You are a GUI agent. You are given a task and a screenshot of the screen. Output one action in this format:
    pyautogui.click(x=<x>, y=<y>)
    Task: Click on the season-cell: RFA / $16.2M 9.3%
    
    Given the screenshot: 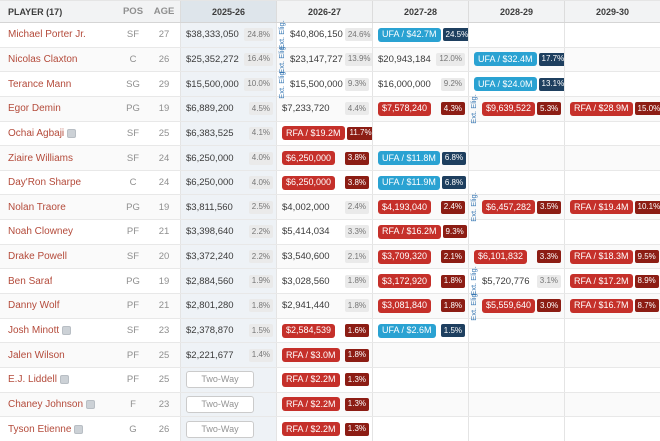 What is the action you would take?
    pyautogui.click(x=420, y=232)
    